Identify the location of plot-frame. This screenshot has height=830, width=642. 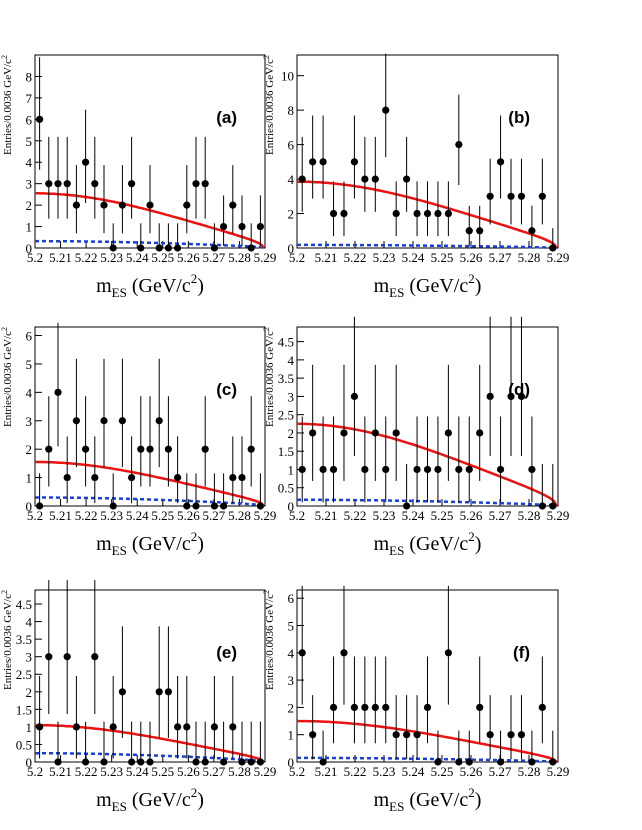
(150, 151).